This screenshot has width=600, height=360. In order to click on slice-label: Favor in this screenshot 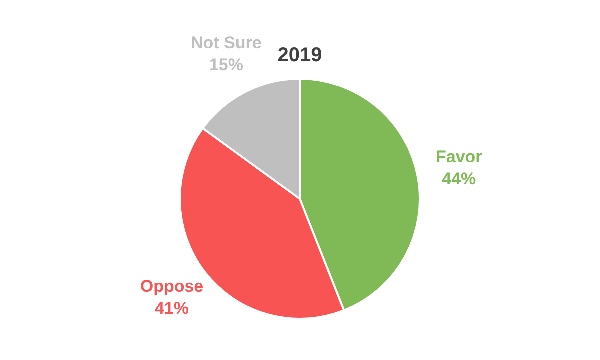, I will do `click(459, 156)`.